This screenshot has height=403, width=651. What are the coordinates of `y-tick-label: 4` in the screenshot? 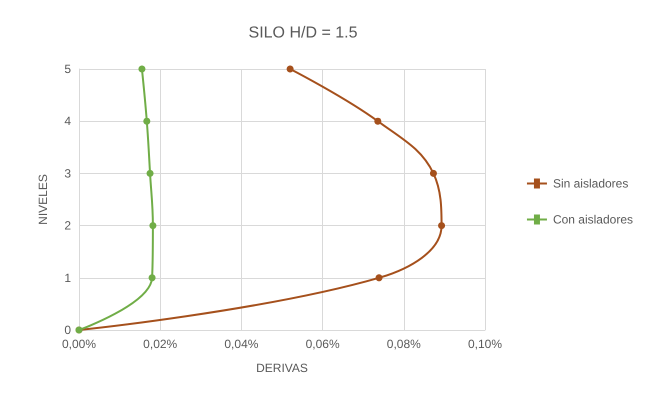 It's located at (68, 121).